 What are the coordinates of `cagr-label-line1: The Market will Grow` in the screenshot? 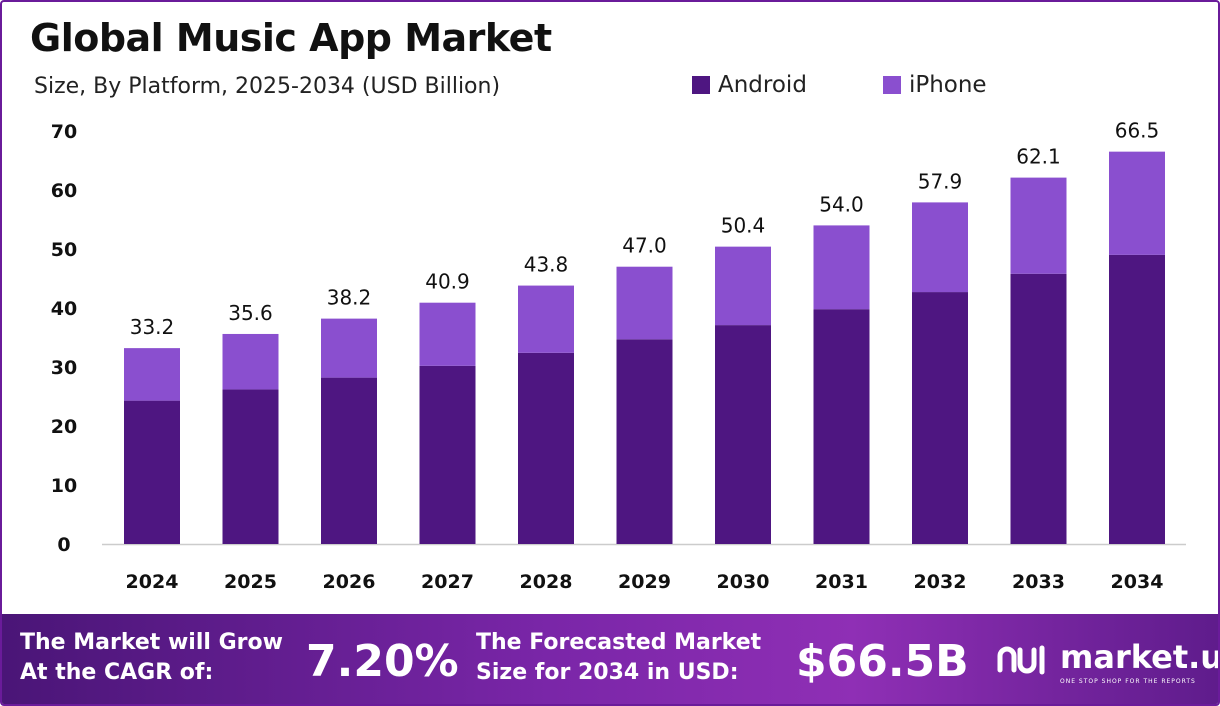 It's located at (151, 642).